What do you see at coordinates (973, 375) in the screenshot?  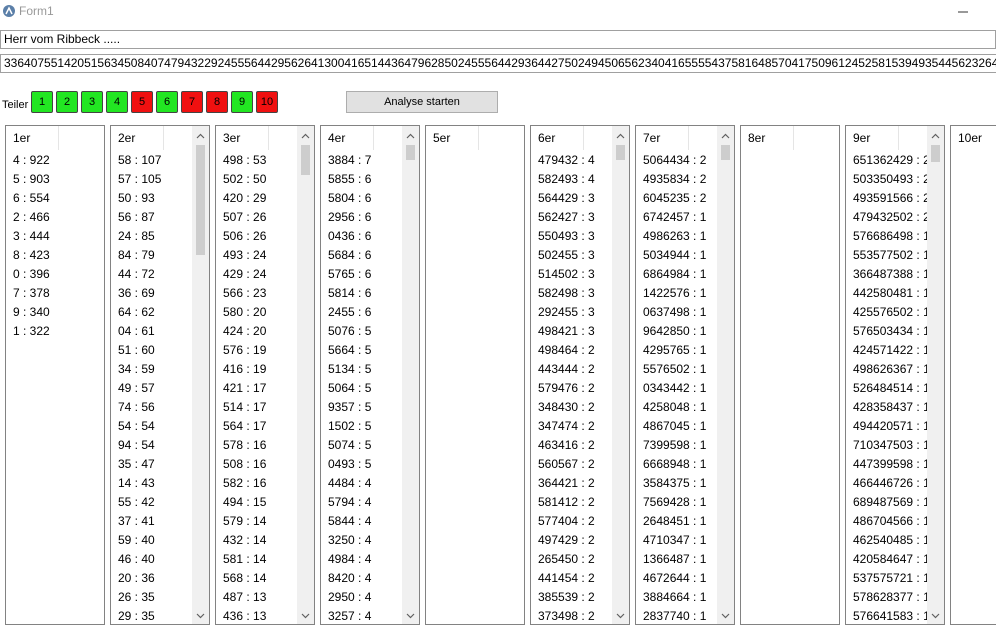 I see `list-view: 10er` at bounding box center [973, 375].